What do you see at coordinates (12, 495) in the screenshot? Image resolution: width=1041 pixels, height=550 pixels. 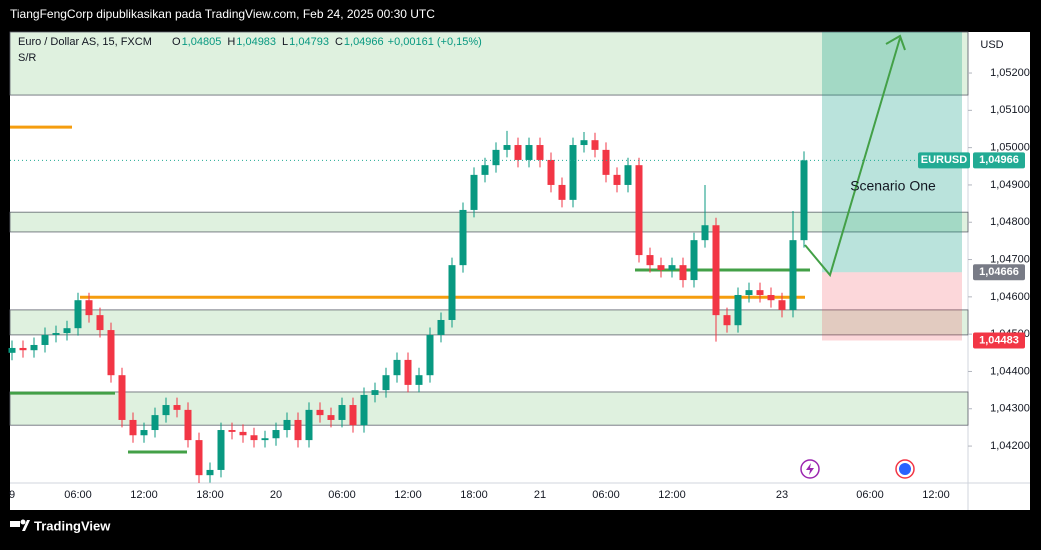 I see `x-tick-label: 9` at bounding box center [12, 495].